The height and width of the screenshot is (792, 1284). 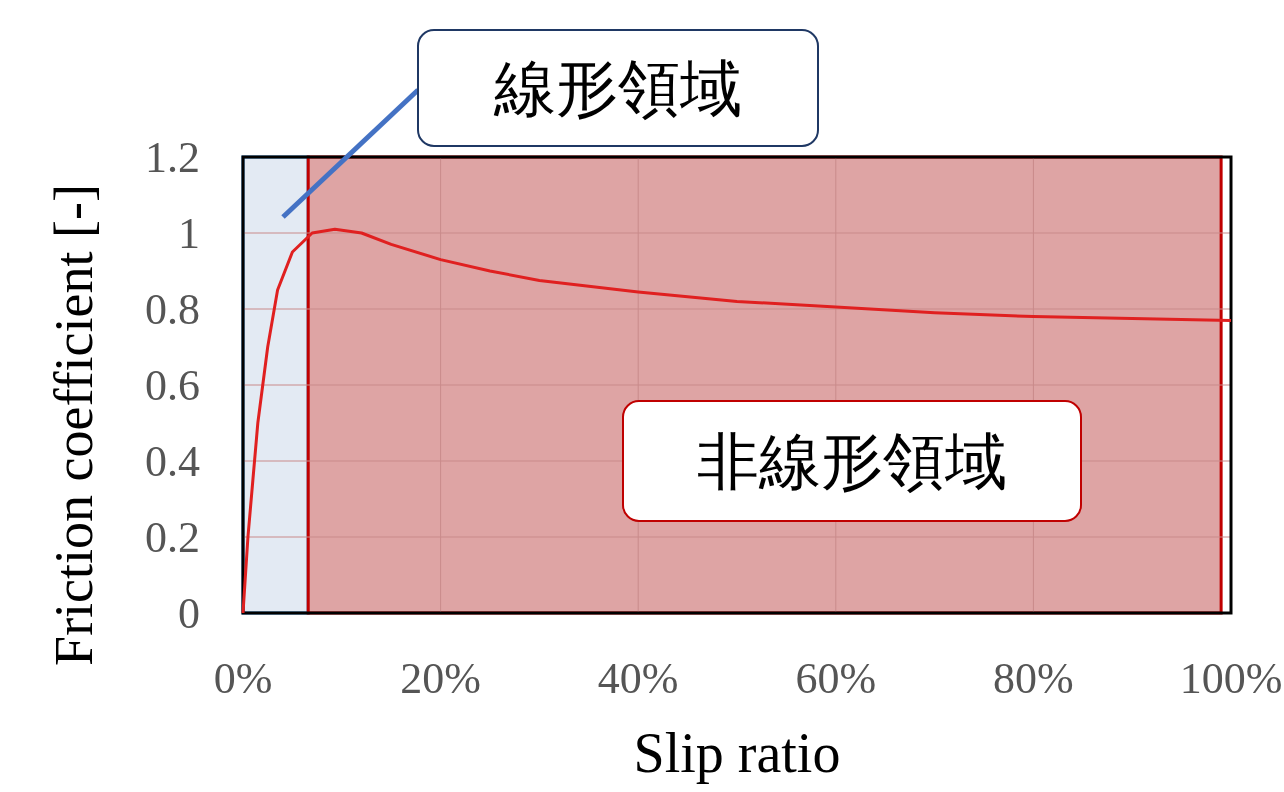 What do you see at coordinates (172, 385) in the screenshot?
I see `y-tick-label: 0.6` at bounding box center [172, 385].